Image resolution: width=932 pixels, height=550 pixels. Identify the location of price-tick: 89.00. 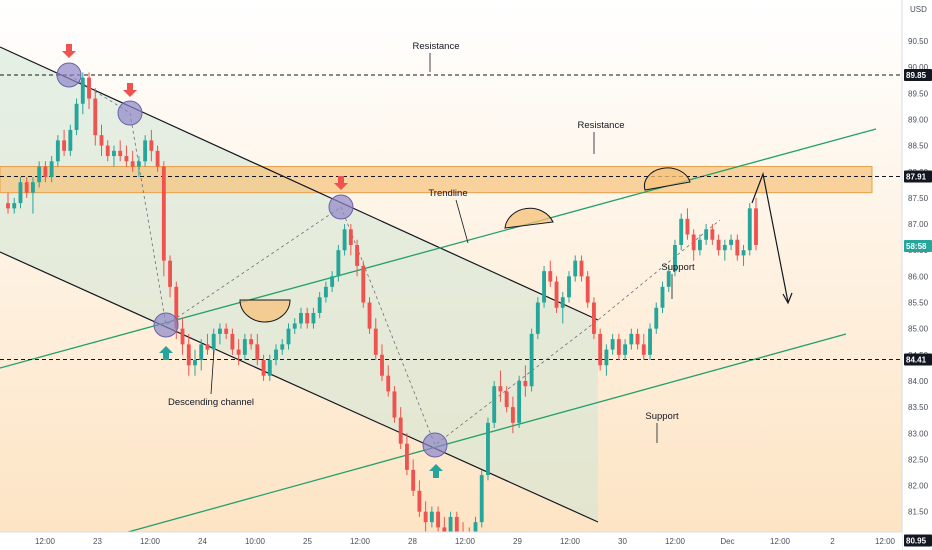
(918, 119).